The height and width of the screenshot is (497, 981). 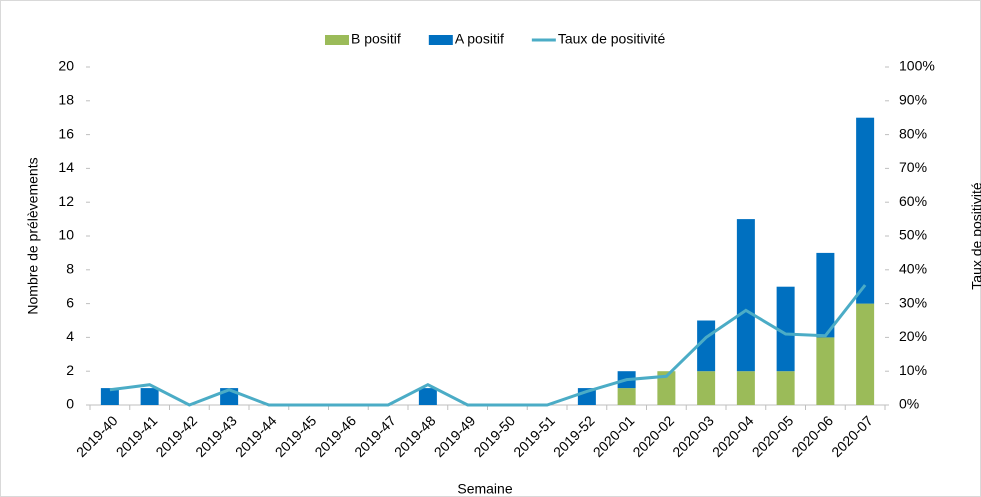 I want to click on x-axis-label: Semaine, so click(x=484, y=489).